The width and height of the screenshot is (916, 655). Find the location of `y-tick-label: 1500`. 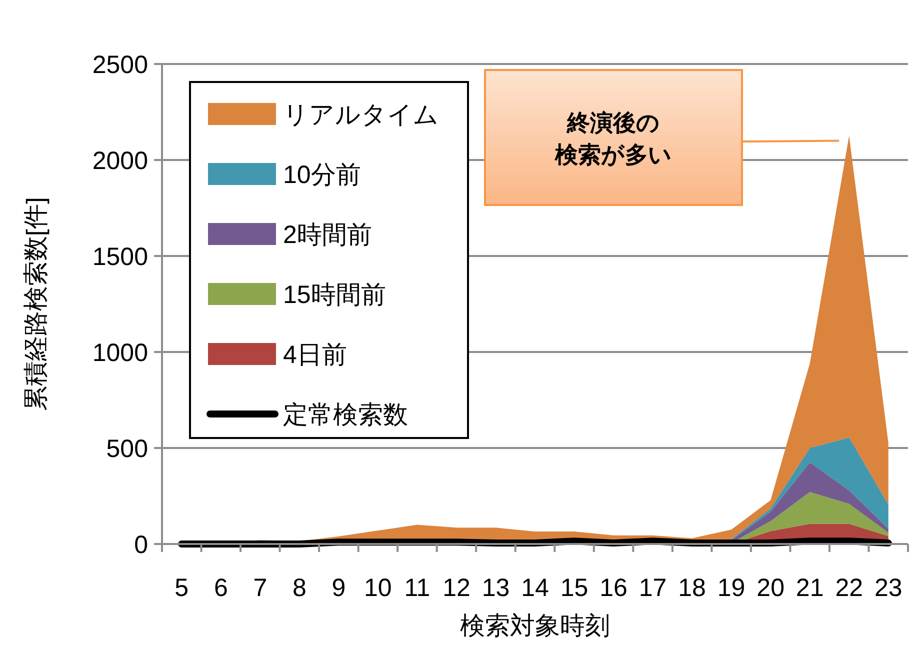

y-tick-label: 1500 is located at coordinates (120, 257).